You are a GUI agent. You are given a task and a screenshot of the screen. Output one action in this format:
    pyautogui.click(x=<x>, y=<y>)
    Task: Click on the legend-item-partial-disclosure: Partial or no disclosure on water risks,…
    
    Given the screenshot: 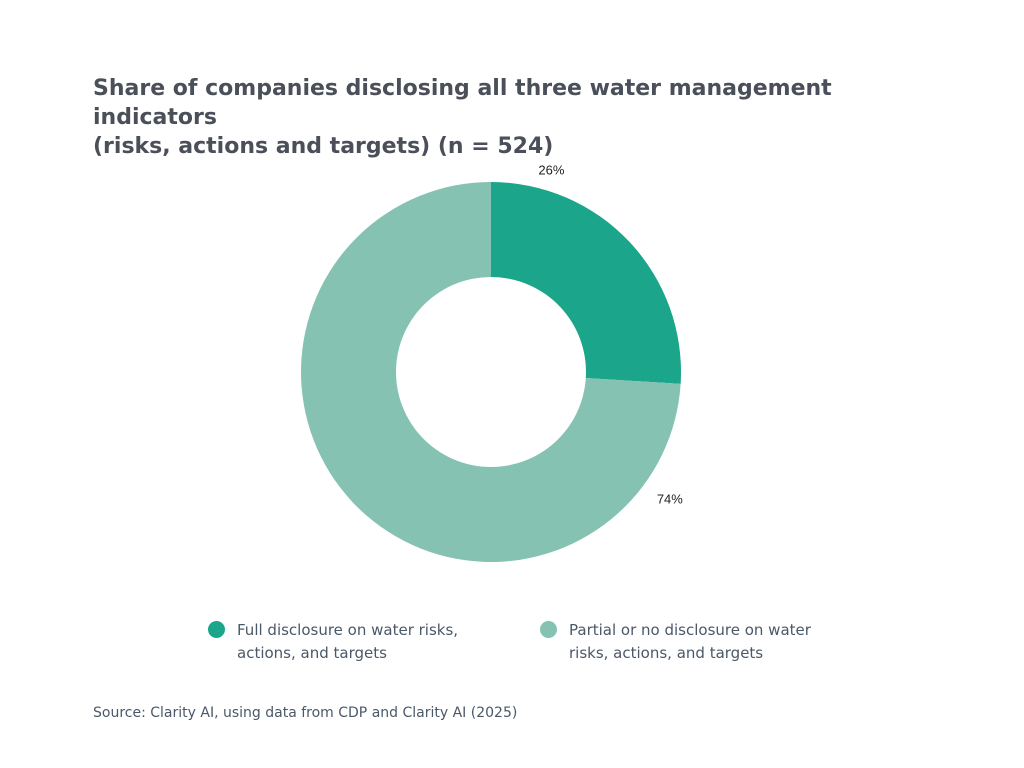 What is the action you would take?
    pyautogui.click(x=675, y=642)
    